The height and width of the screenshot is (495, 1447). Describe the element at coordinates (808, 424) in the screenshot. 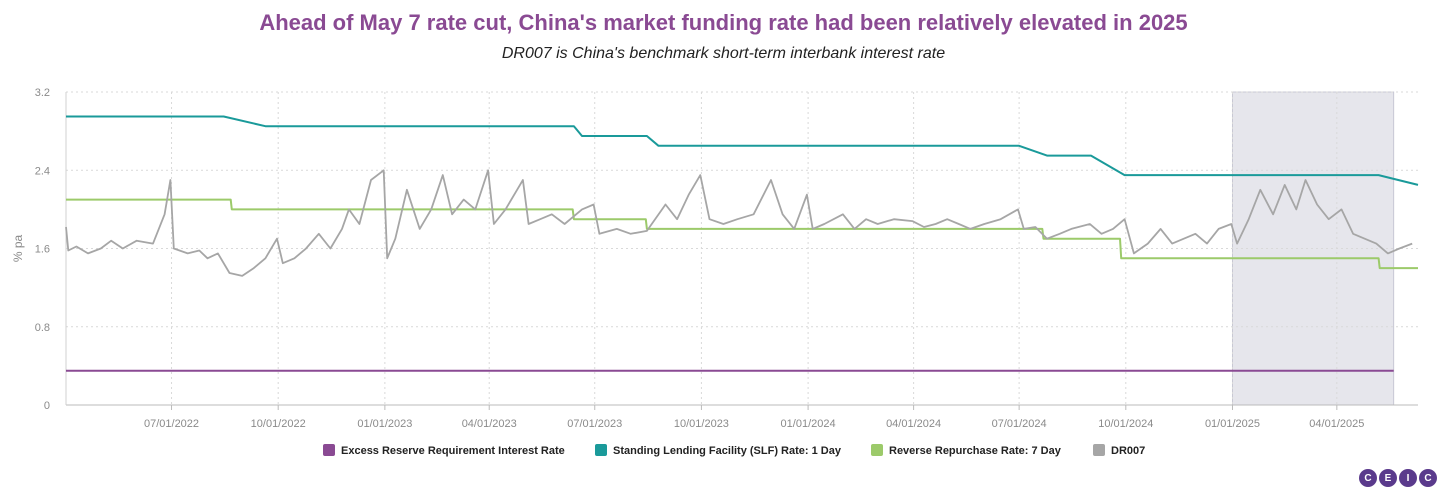

I see `x-tick-label: 01/01/2024` at that location.